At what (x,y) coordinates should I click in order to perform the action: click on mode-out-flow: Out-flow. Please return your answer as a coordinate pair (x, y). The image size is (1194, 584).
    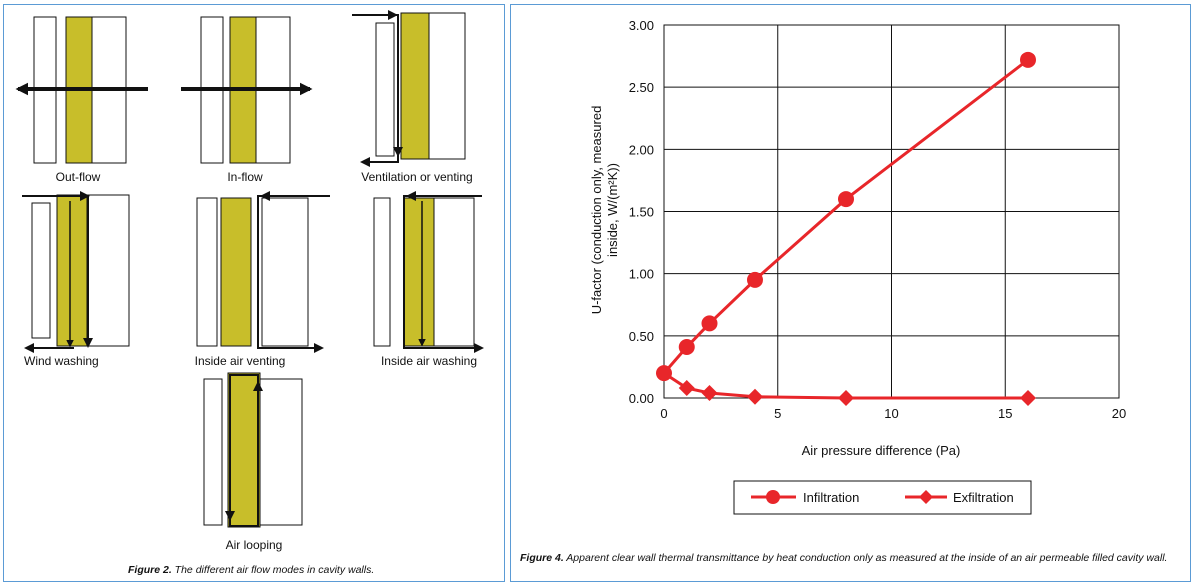
    Looking at the image, I should click on (81, 100).